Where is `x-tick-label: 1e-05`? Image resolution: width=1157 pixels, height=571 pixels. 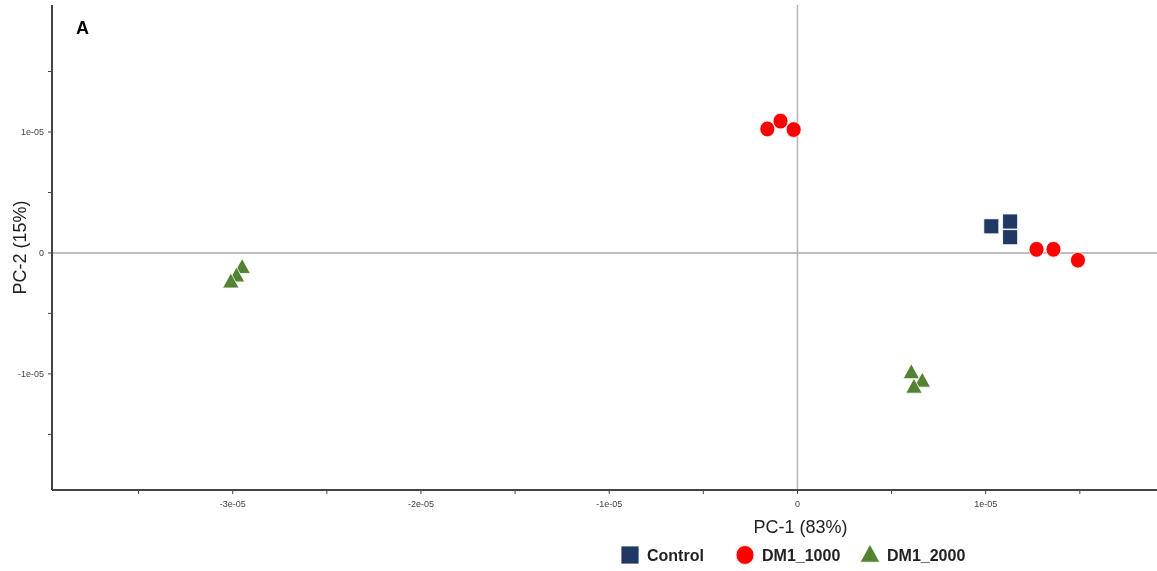 x-tick-label: 1e-05 is located at coordinates (986, 504).